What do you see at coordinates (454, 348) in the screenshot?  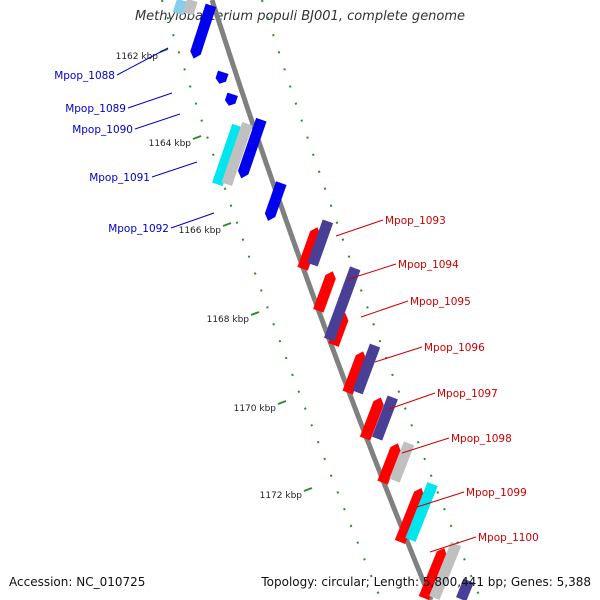 I see `gene-label-mpop-1096: Mpop_1096` at bounding box center [454, 348].